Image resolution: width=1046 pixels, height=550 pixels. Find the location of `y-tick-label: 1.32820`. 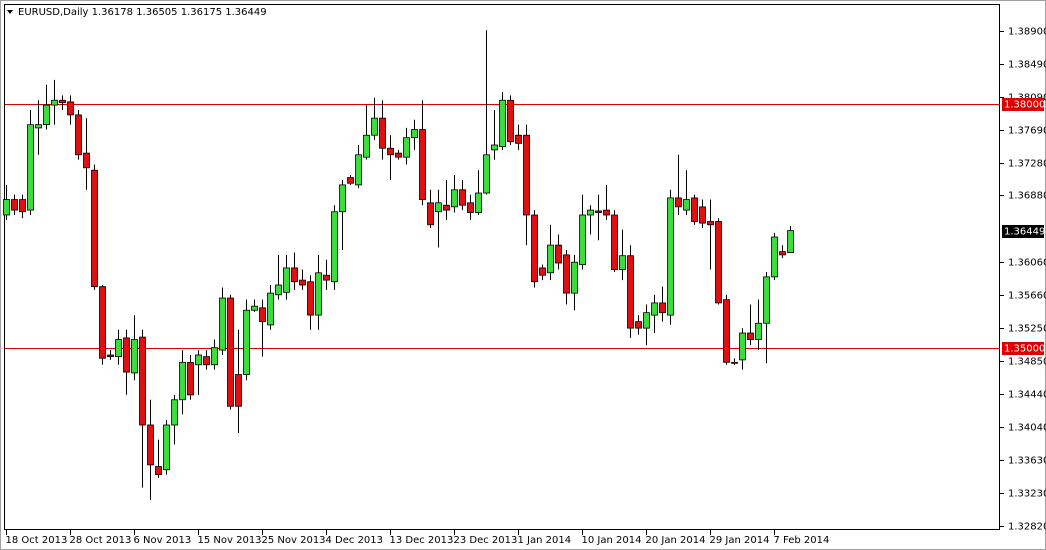

y-tick-label: 1.32820 is located at coordinates (1027, 527).